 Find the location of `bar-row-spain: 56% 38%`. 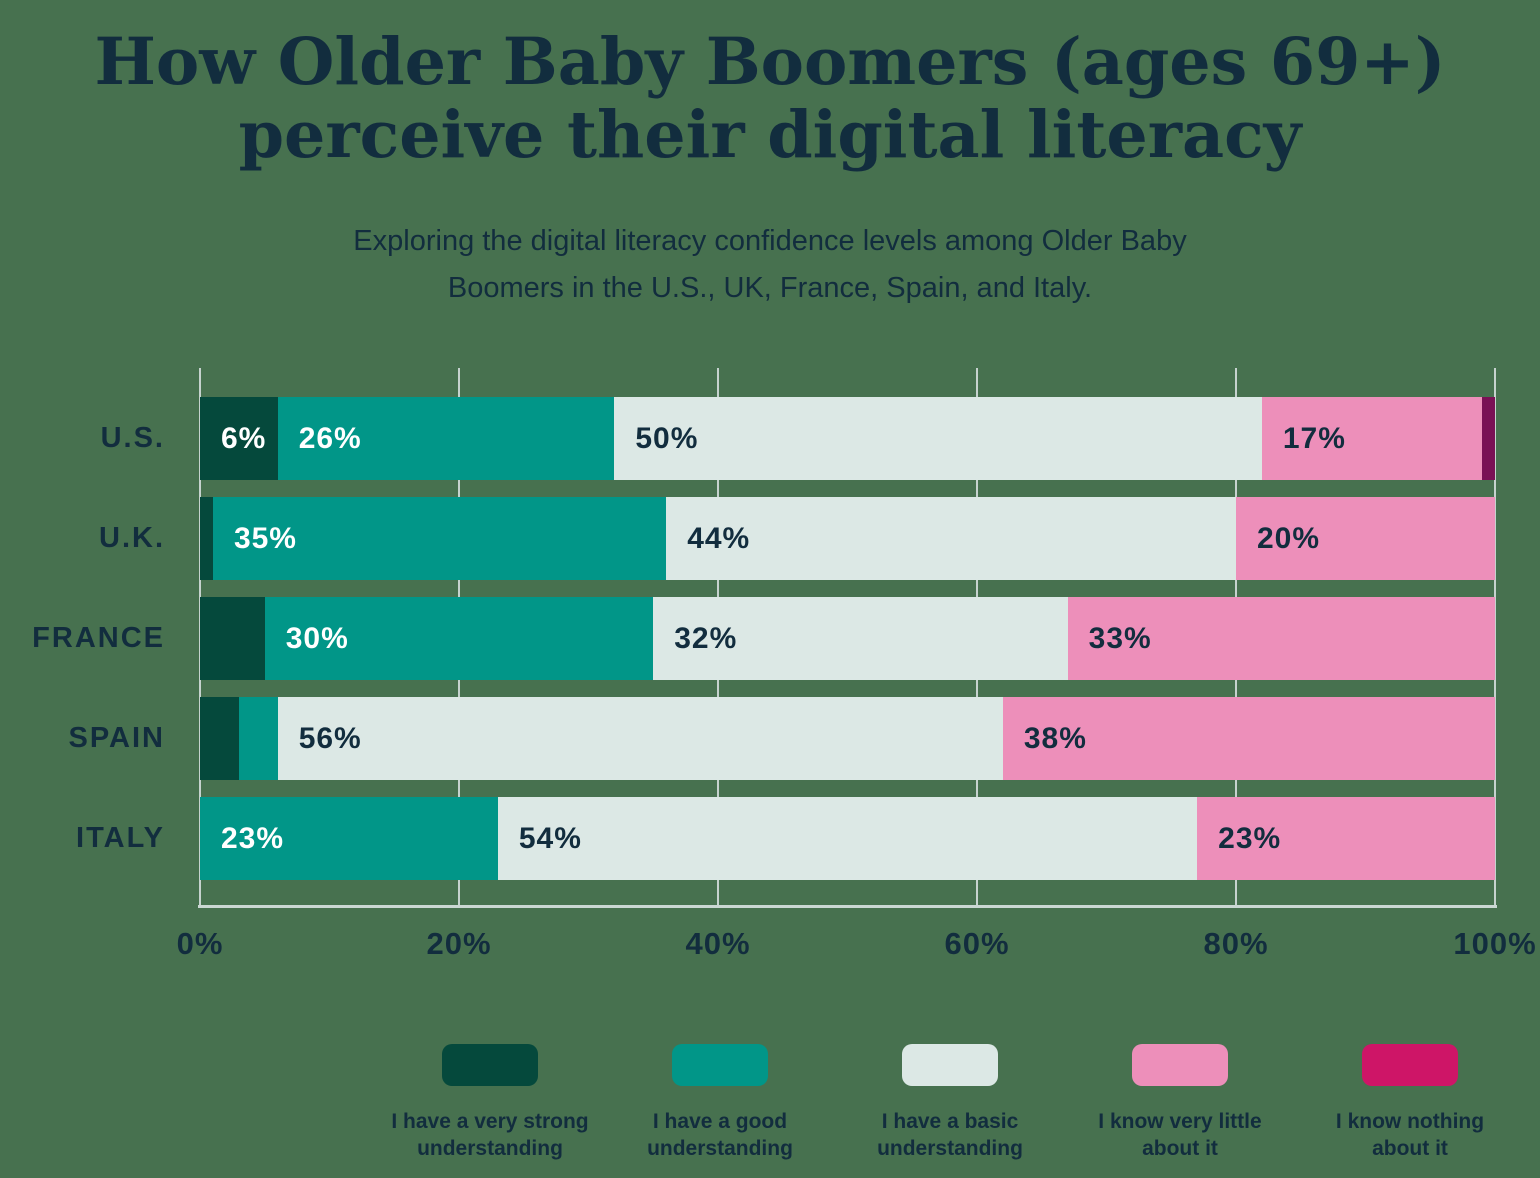

bar-row-spain: 56% 38% is located at coordinates (847, 738).